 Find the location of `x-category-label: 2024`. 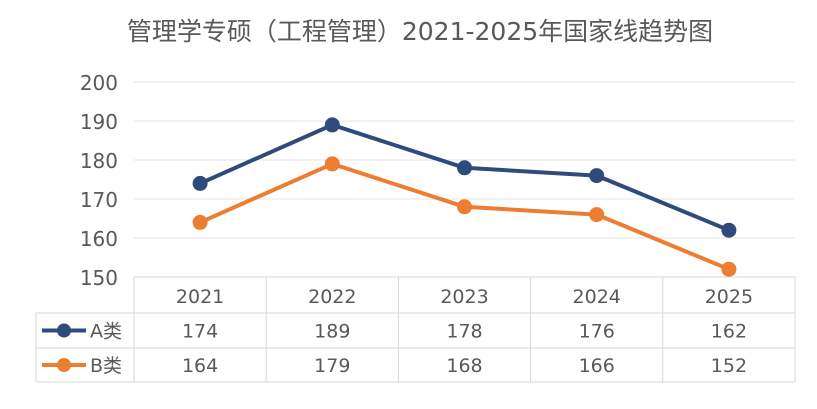

x-category-label: 2024 is located at coordinates (597, 297).